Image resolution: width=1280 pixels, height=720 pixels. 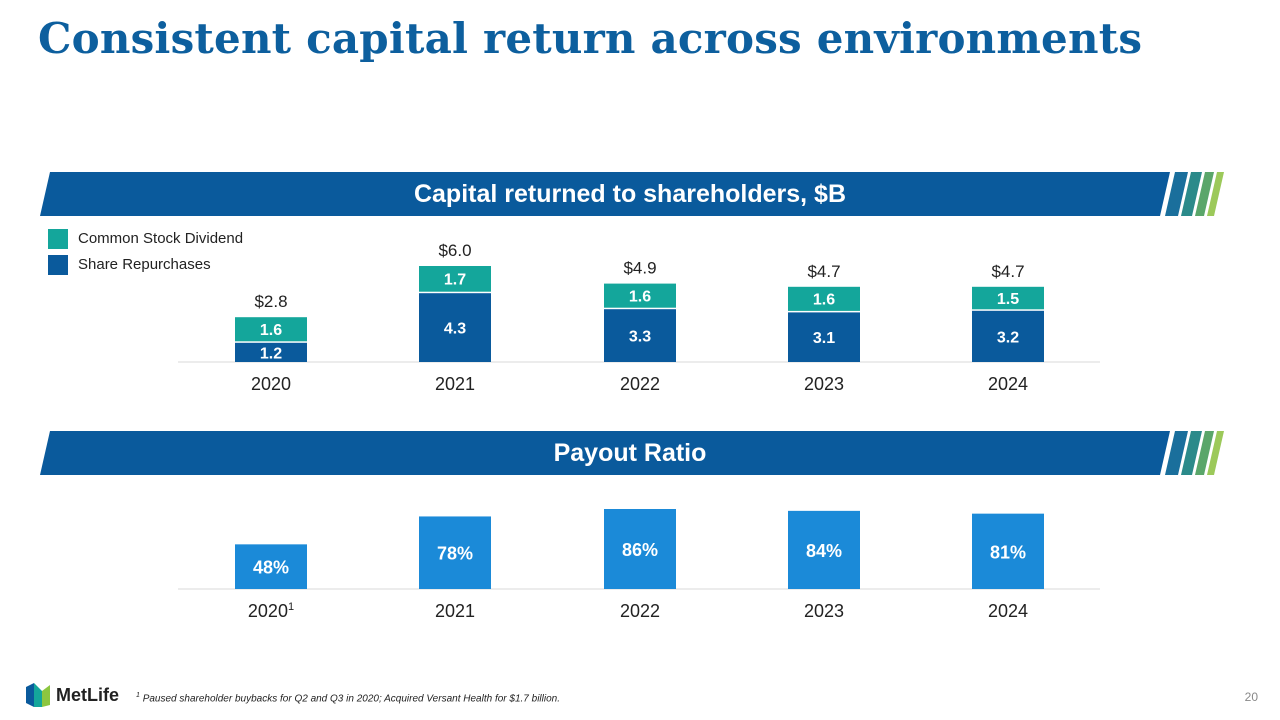 I want to click on data-label-payout: 48%, so click(x=271, y=568).